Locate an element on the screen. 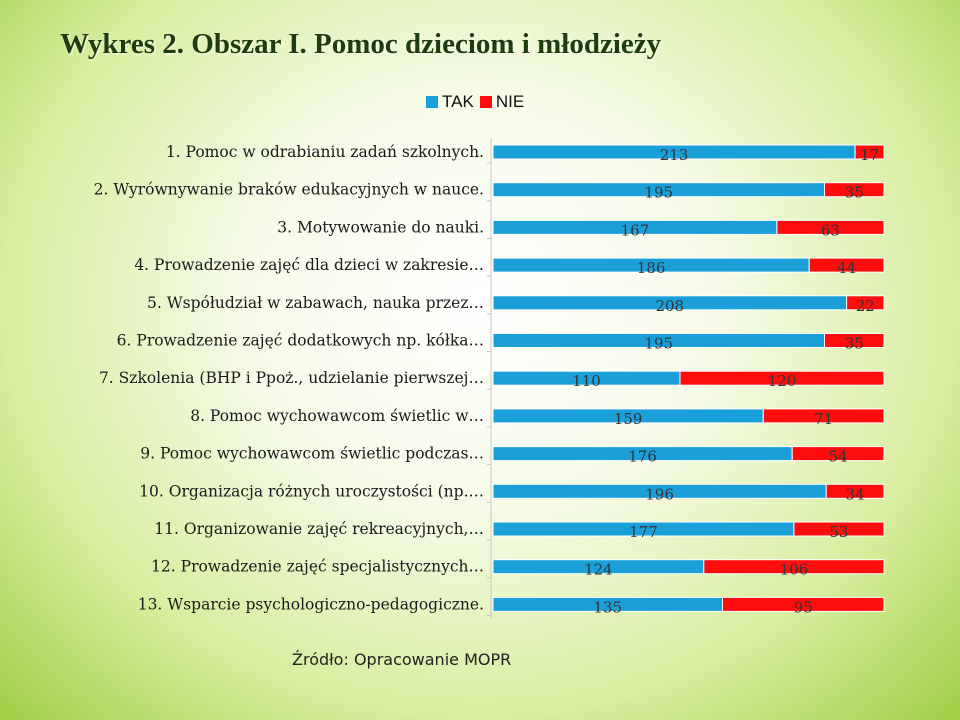  data-label-tak: 177 is located at coordinates (643, 532).